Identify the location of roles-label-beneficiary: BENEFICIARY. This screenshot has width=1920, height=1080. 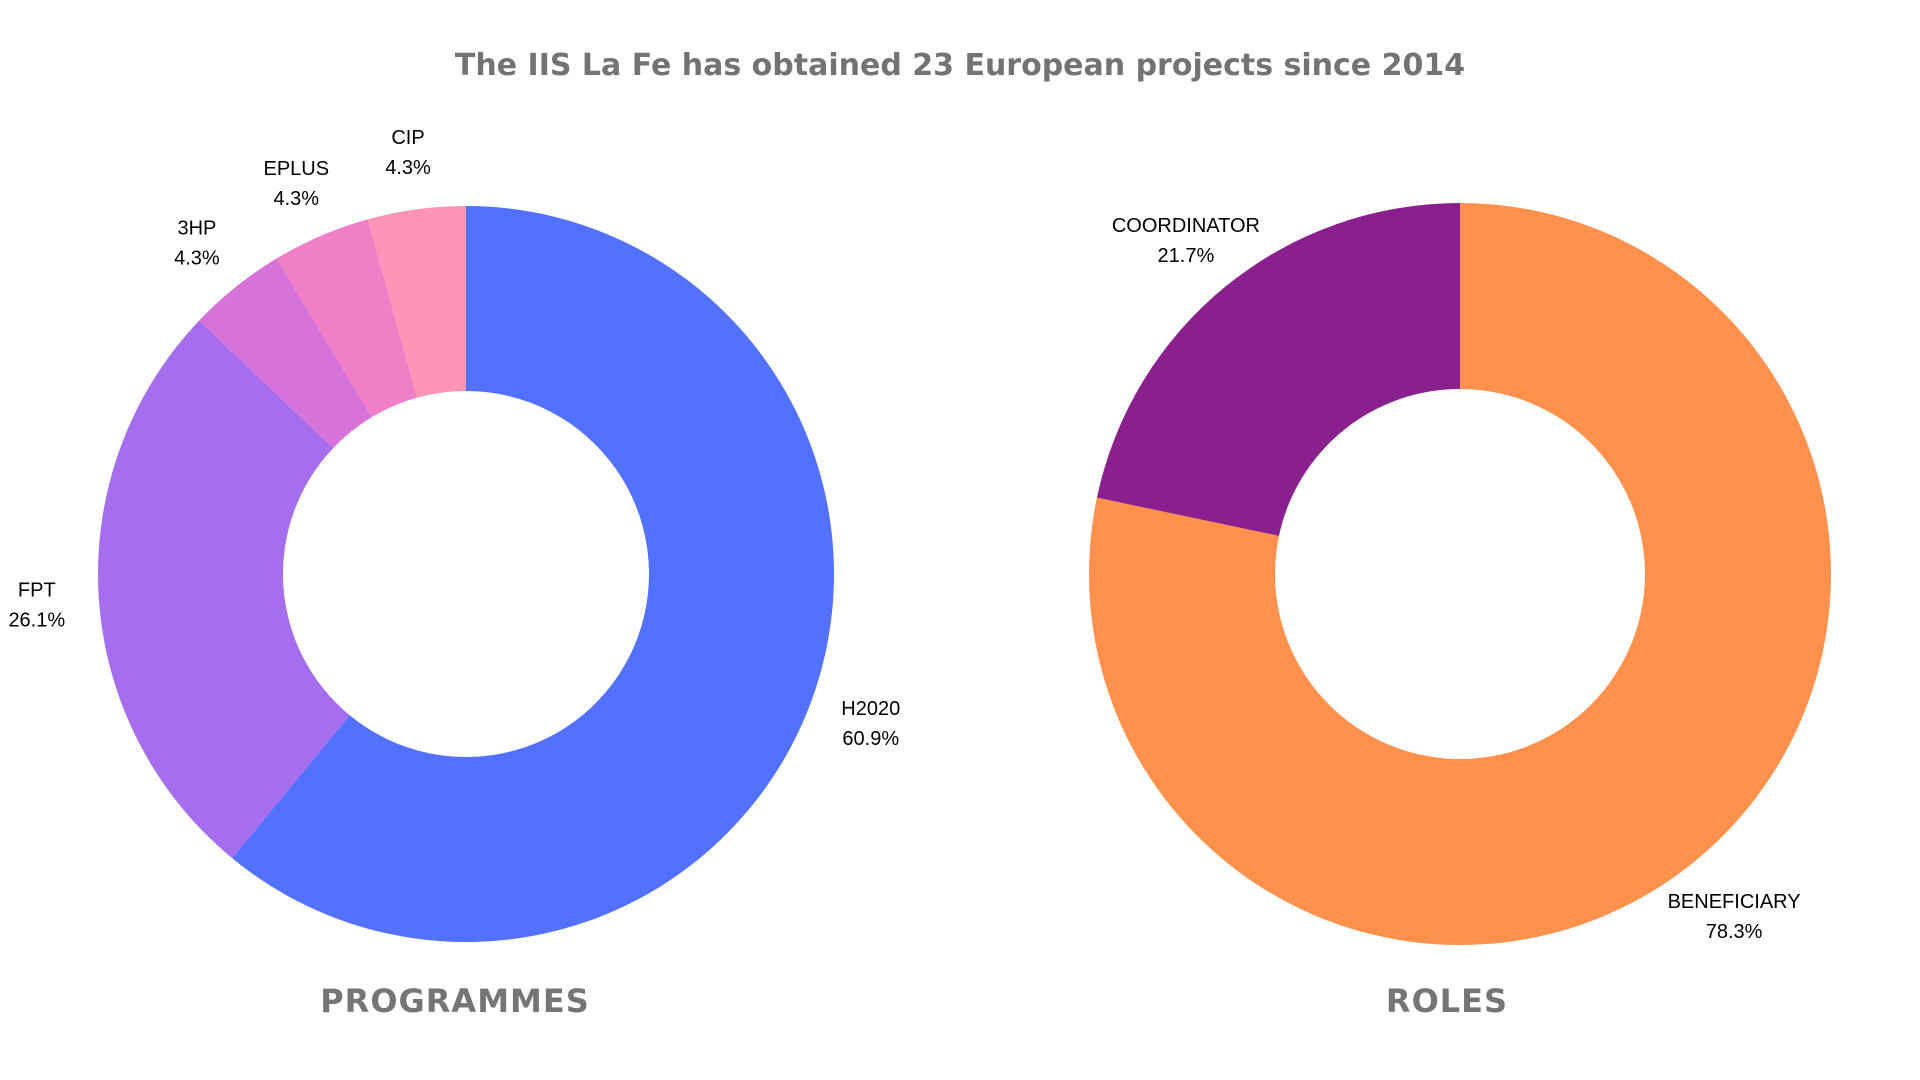
(1734, 902).